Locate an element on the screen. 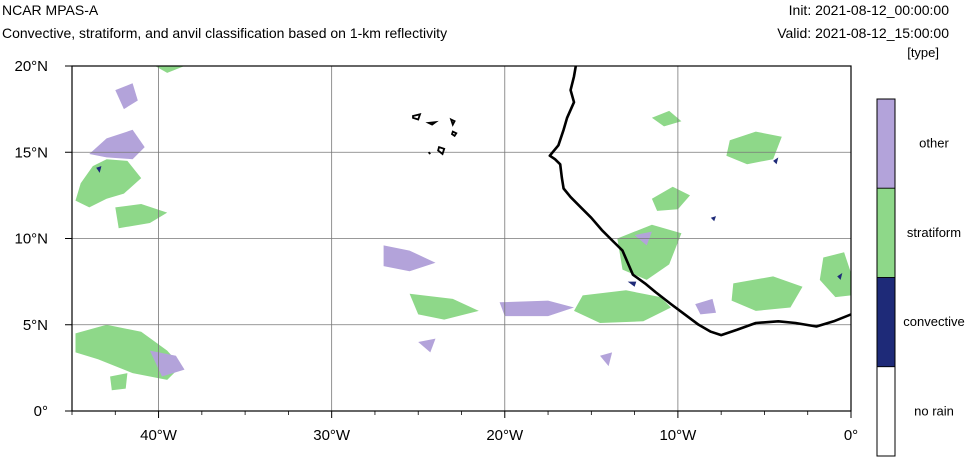  lat-tick-label-1: 15°N is located at coordinates (31, 152).